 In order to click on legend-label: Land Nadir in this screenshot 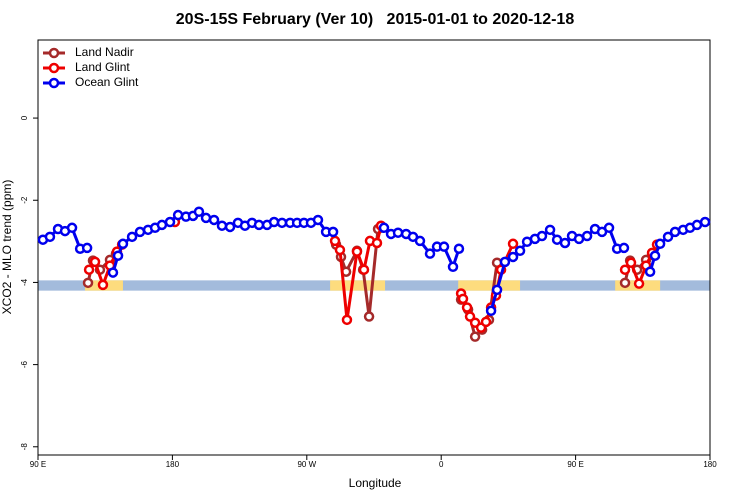, I will do `click(104, 52)`.